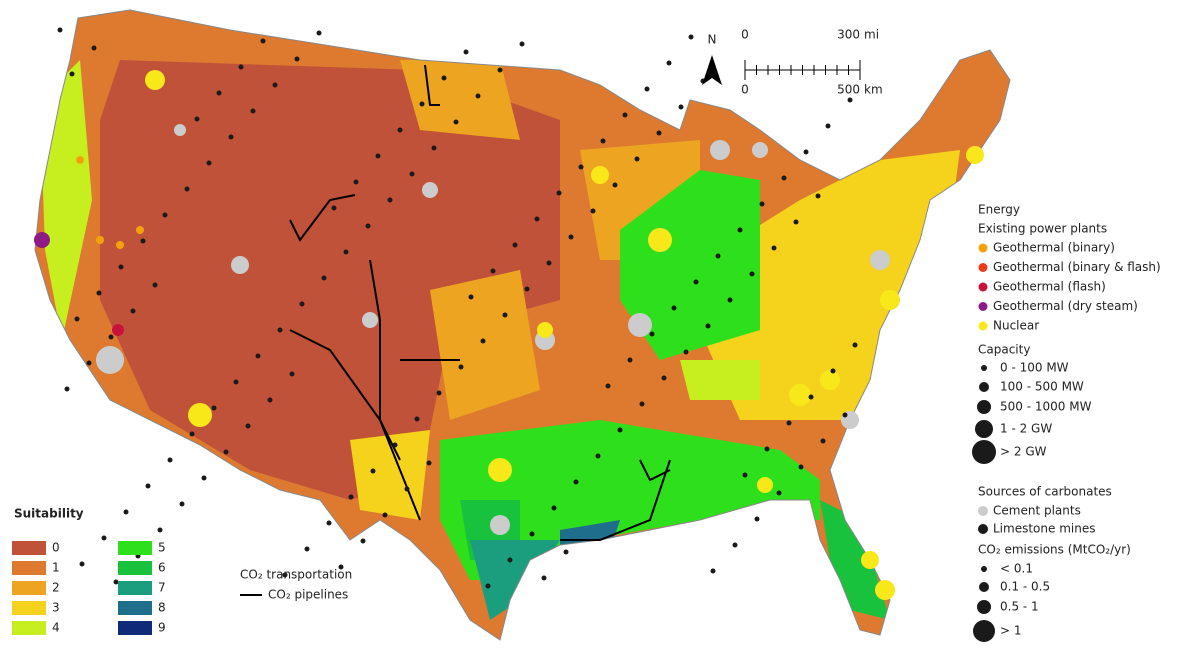  I want to click on legend-title: CO₂ transportation, so click(296, 575).